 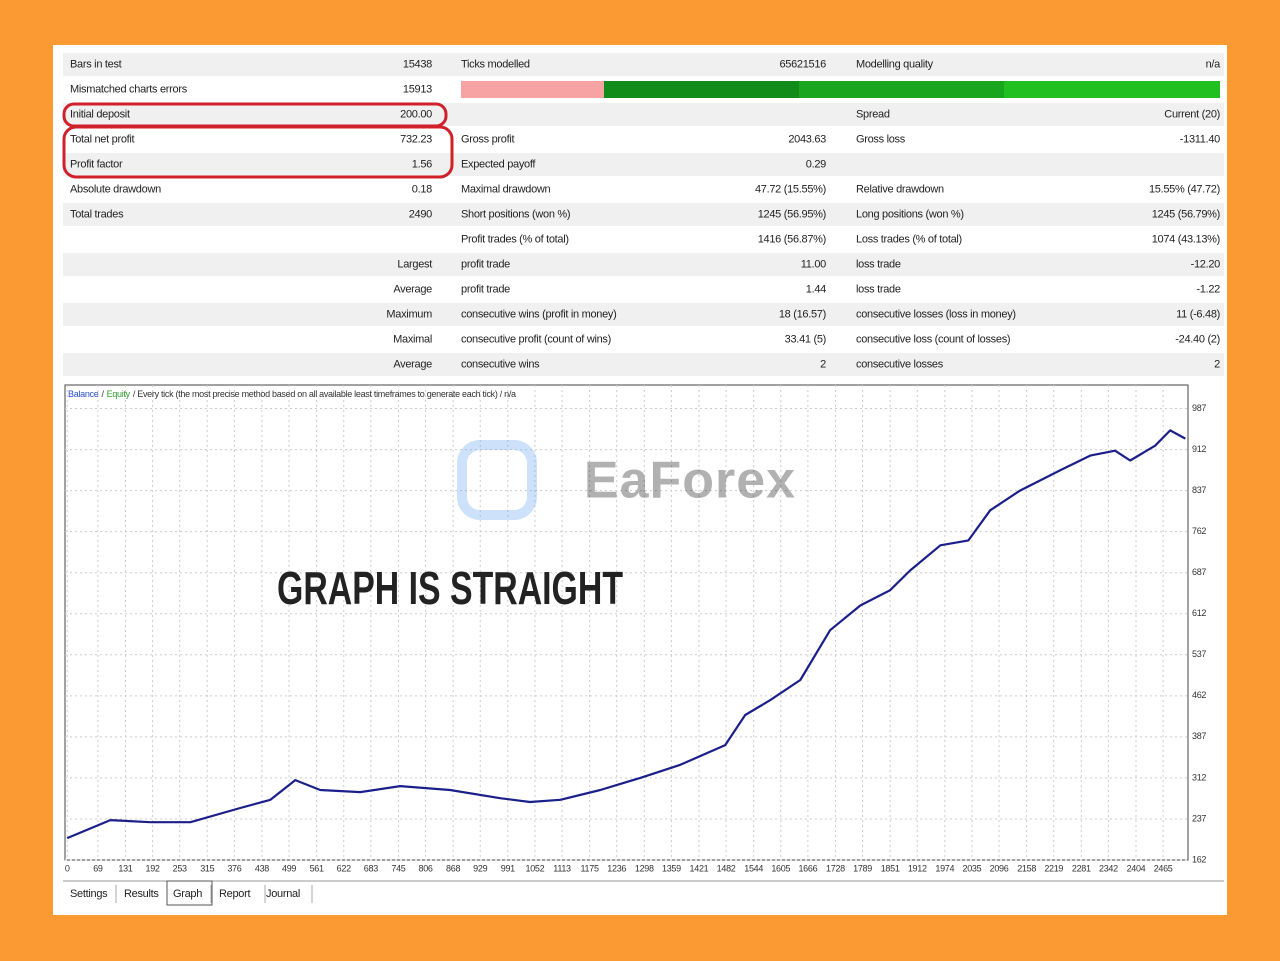 I want to click on annotation: GRAPH IS STRAIGHT, so click(x=450, y=588).